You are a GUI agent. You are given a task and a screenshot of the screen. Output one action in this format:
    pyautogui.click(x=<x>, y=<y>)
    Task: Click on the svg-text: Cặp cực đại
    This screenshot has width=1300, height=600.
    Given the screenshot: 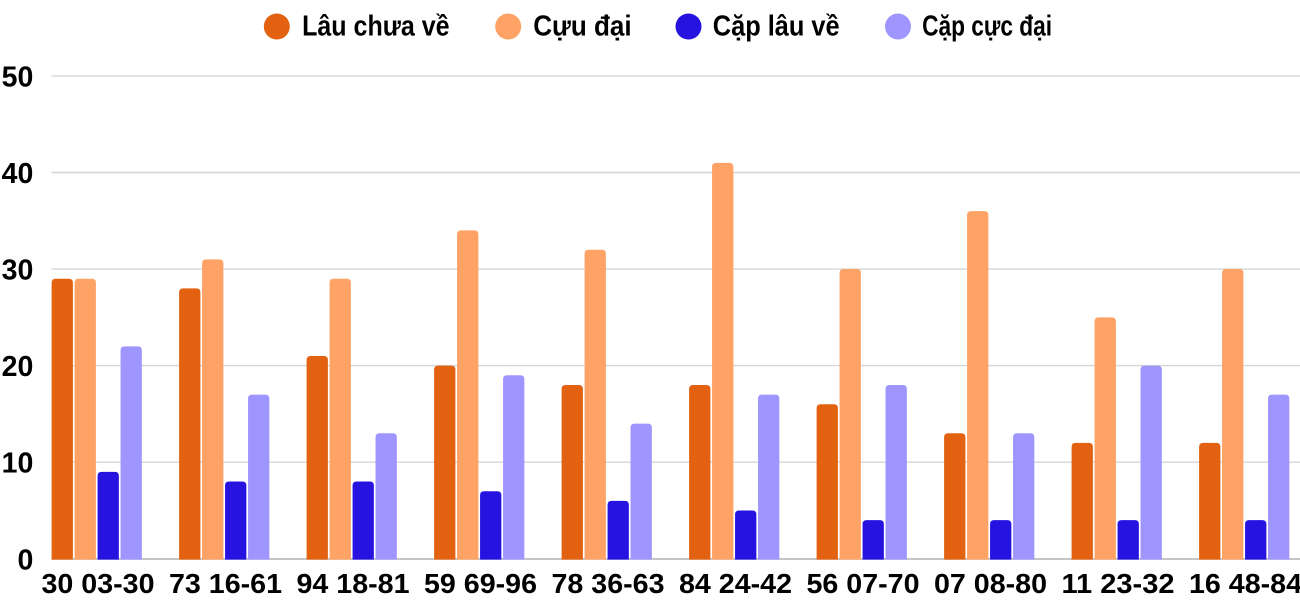 What is the action you would take?
    pyautogui.click(x=987, y=27)
    